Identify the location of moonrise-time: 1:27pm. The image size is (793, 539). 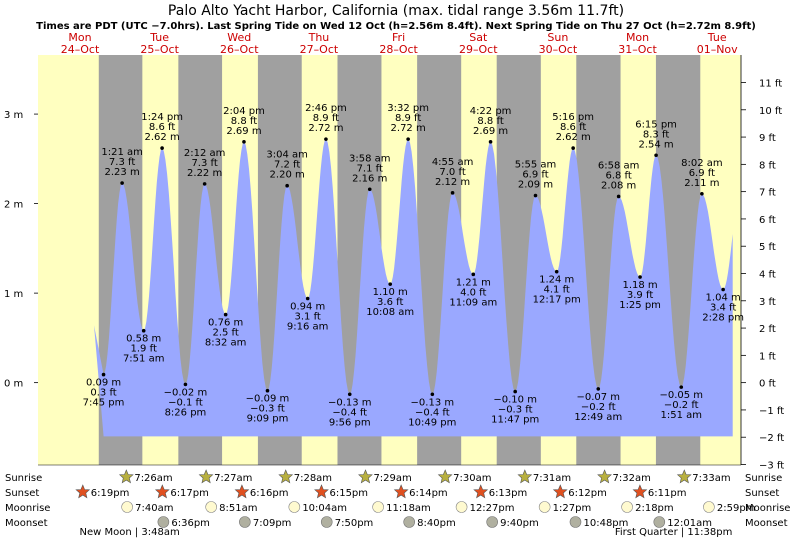
(572, 508).